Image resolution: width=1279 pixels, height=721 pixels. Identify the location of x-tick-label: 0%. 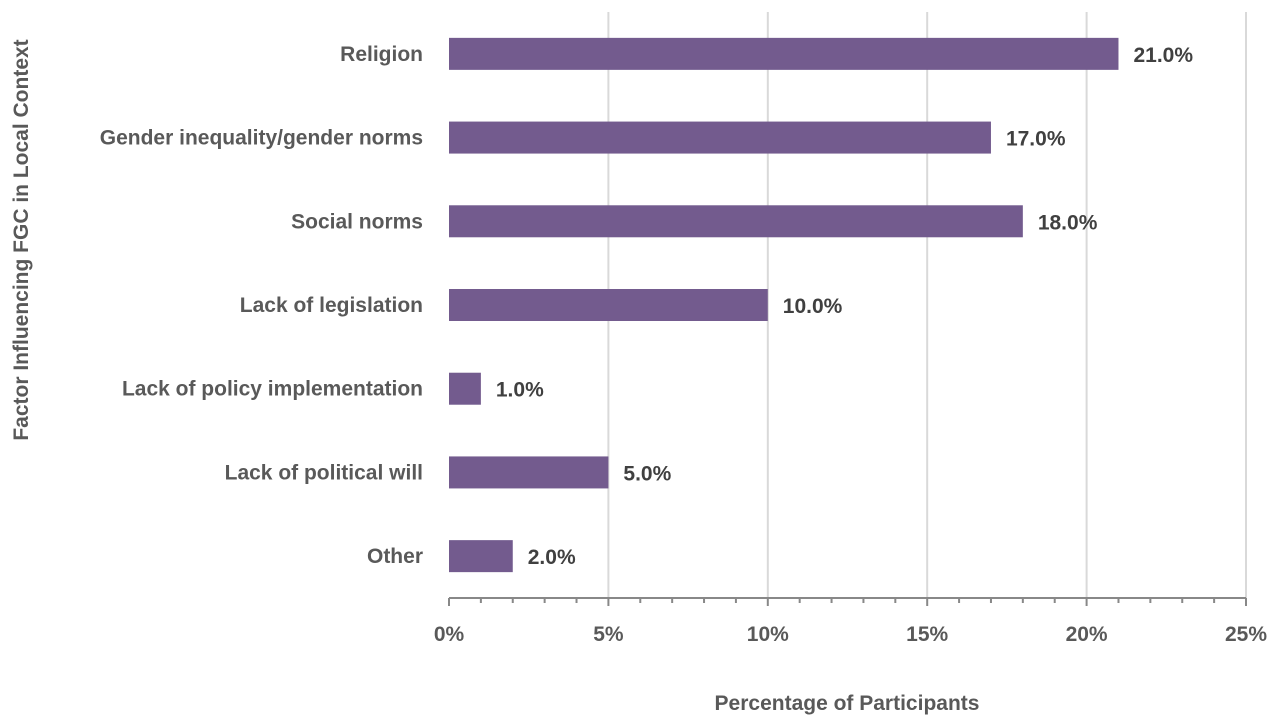
(449, 634).